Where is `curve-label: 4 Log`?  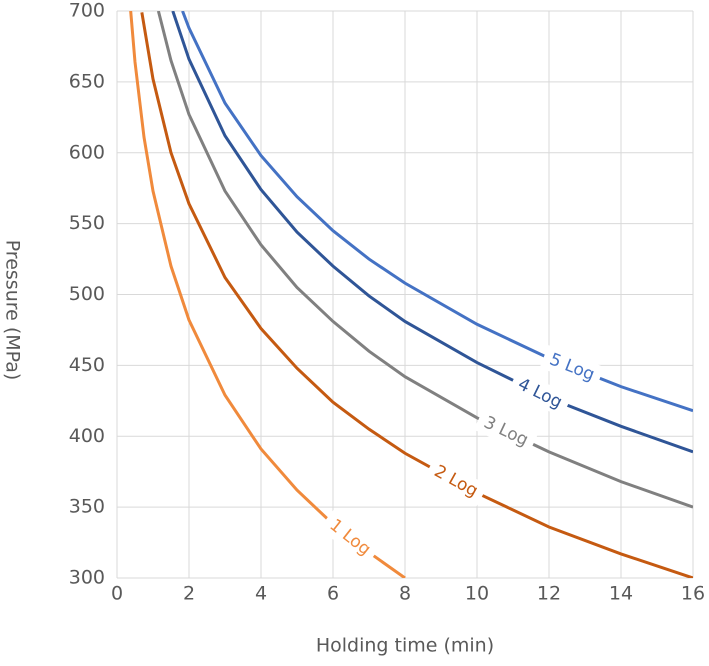
curve-label: 4 Log is located at coordinates (540, 393).